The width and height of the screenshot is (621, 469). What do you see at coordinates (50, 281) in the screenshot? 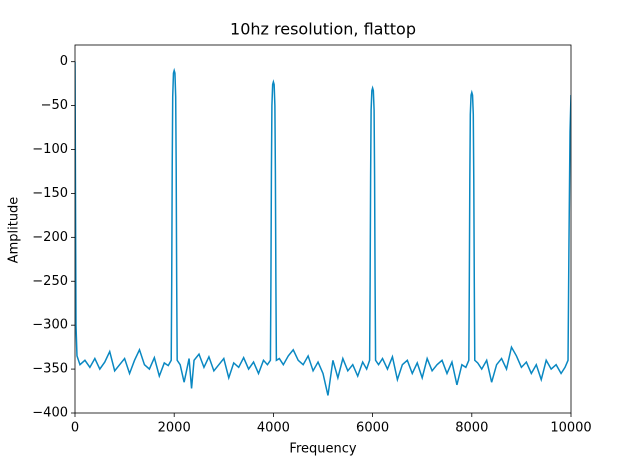
I see `y-tick-label: −250` at bounding box center [50, 281].